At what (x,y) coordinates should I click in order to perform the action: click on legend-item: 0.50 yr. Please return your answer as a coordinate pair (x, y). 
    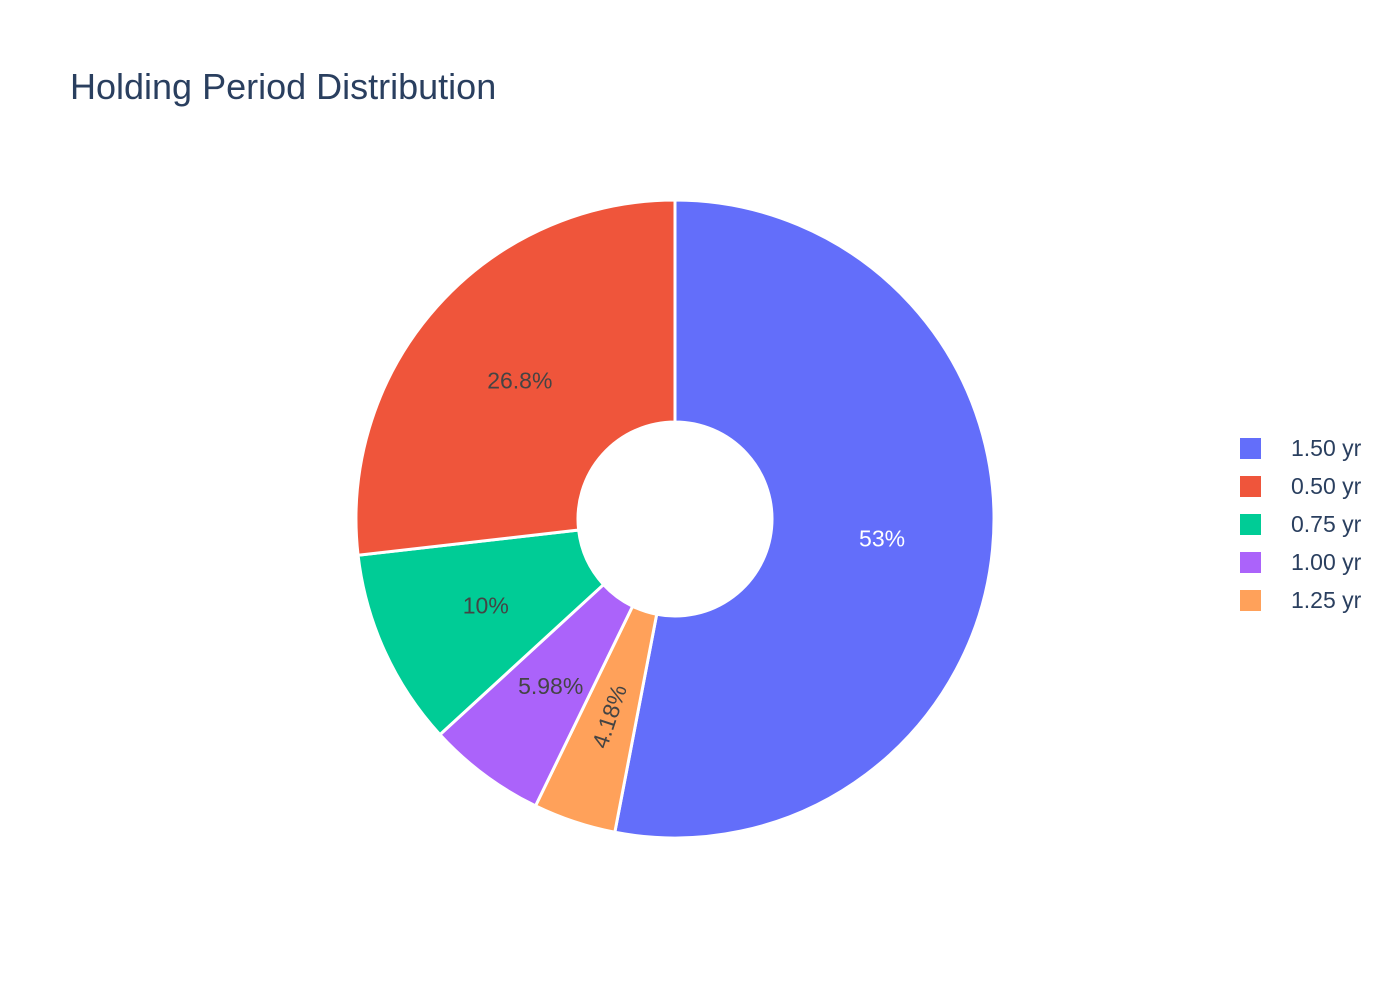
    Looking at the image, I should click on (1300, 486).